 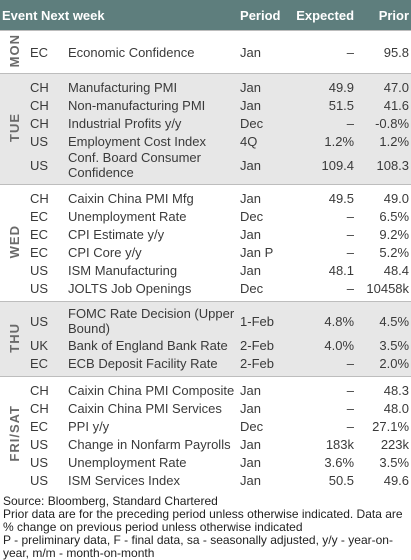 I want to click on period: 1-Feb, so click(x=257, y=321).